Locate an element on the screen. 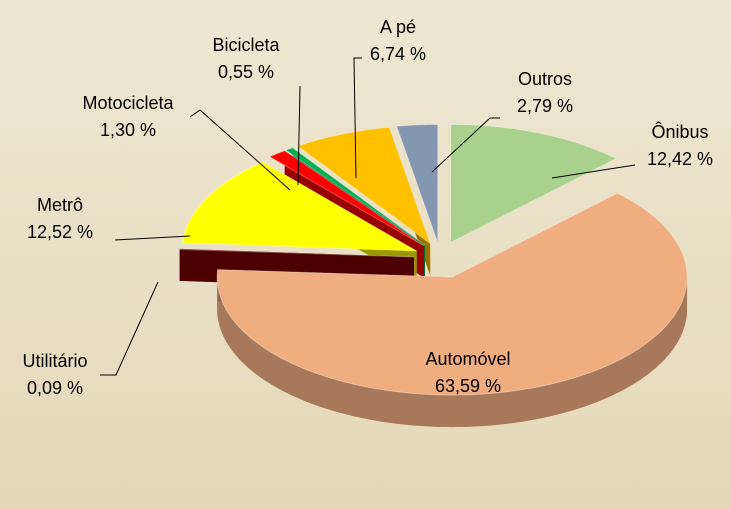 The width and height of the screenshot is (731, 509). slice-label-name: Bicicleta is located at coordinates (246, 45).